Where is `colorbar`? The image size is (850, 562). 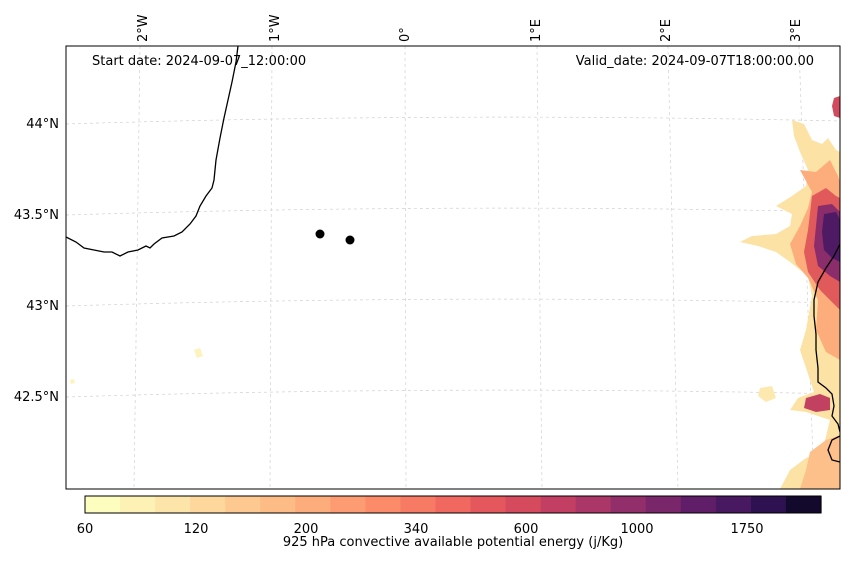 colorbar is located at coordinates (453, 504).